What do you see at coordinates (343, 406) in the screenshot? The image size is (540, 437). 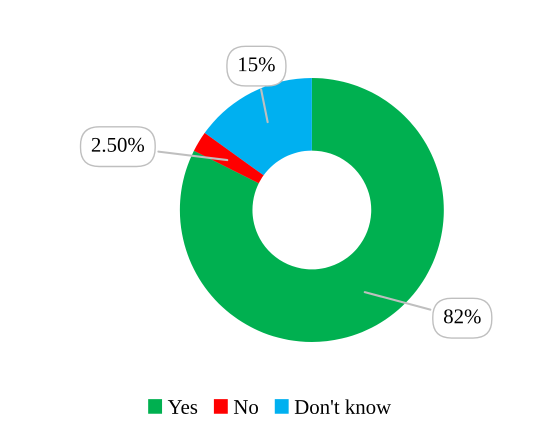 I see `legend-label: Don't know` at bounding box center [343, 406].